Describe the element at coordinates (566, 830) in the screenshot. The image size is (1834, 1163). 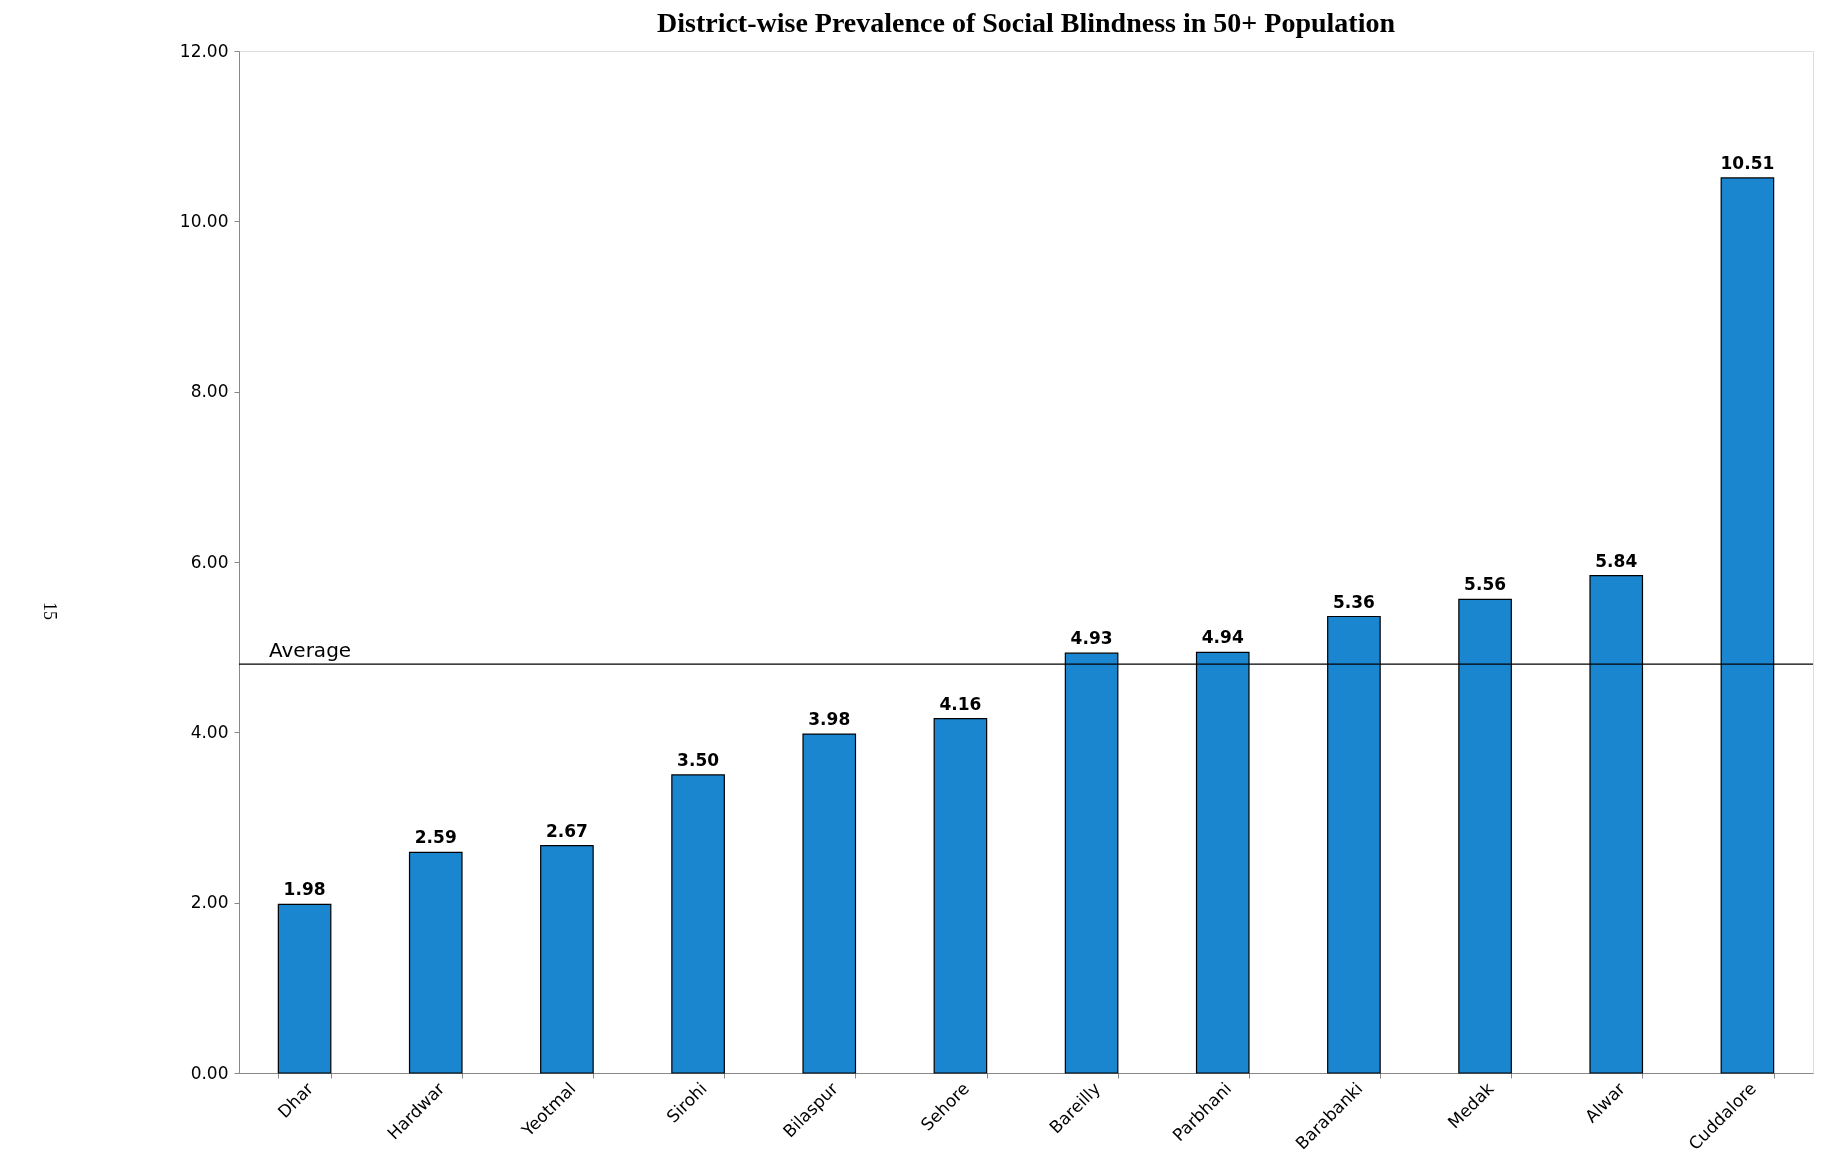
I see `data-label: 2.67` at that location.